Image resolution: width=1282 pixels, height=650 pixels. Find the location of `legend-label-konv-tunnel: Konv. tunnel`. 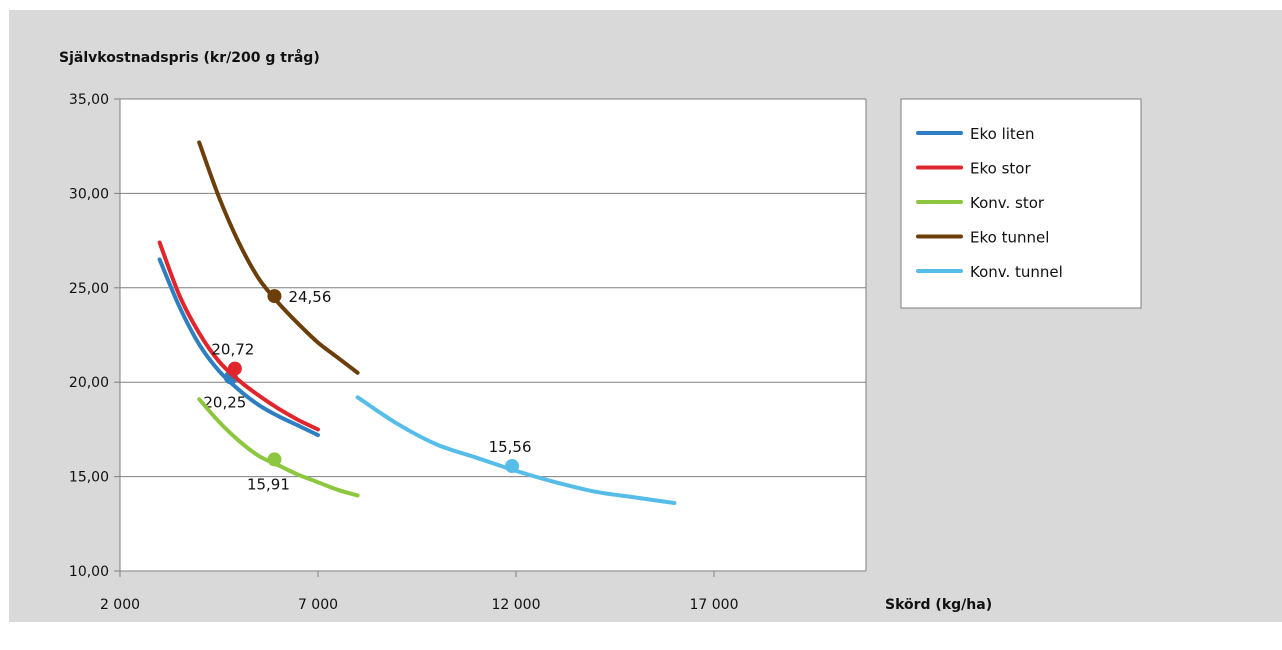

legend-label-konv-tunnel: Konv. tunnel is located at coordinates (1016, 272).